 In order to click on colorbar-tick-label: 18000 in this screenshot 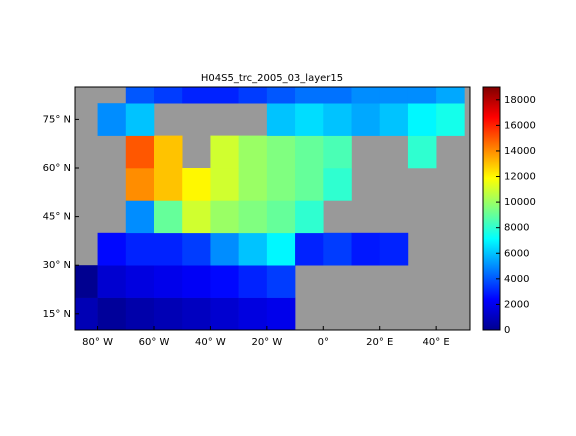, I will do `click(520, 100)`.